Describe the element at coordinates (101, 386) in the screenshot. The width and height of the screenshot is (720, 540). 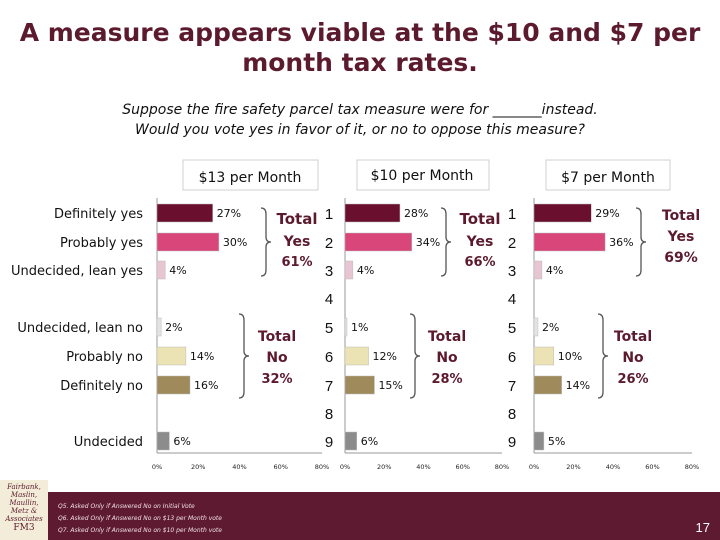
I see `category-label: Definitely no` at that location.